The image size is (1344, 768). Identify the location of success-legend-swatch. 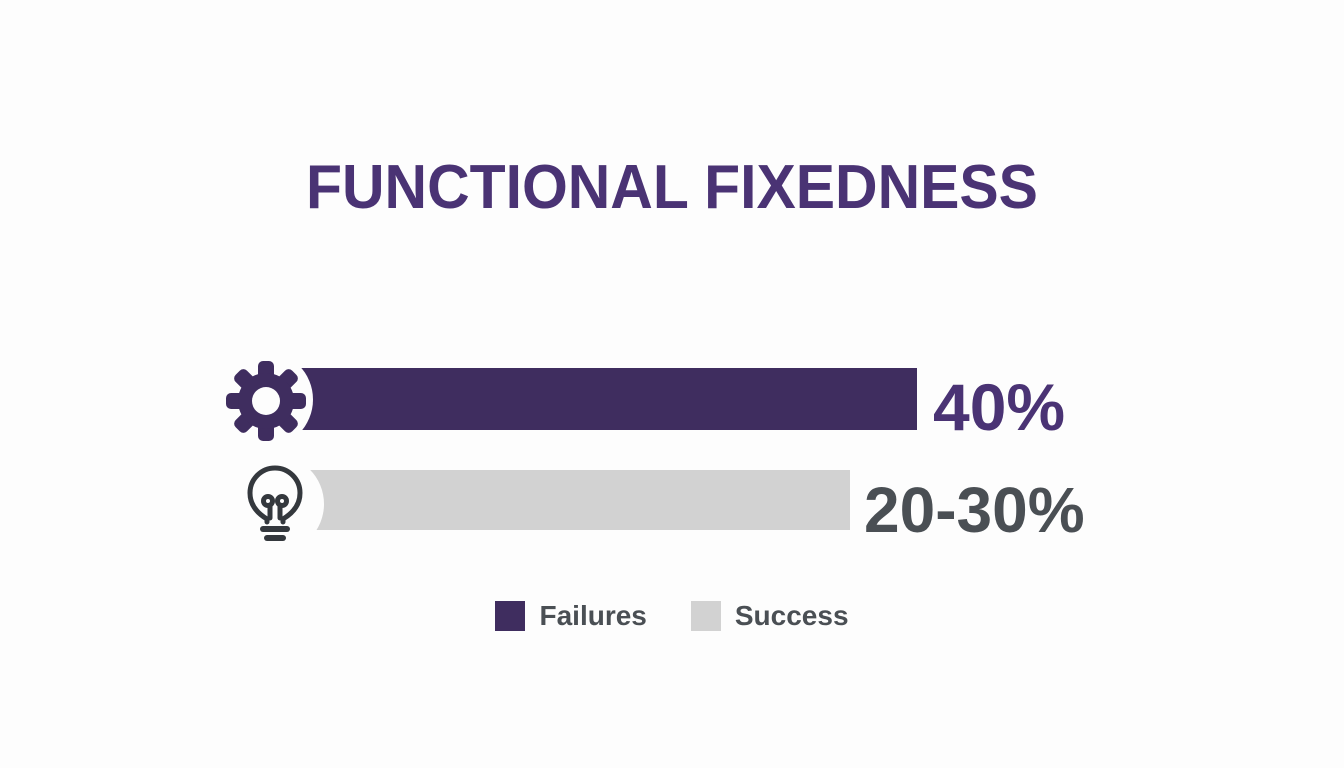
(705, 616).